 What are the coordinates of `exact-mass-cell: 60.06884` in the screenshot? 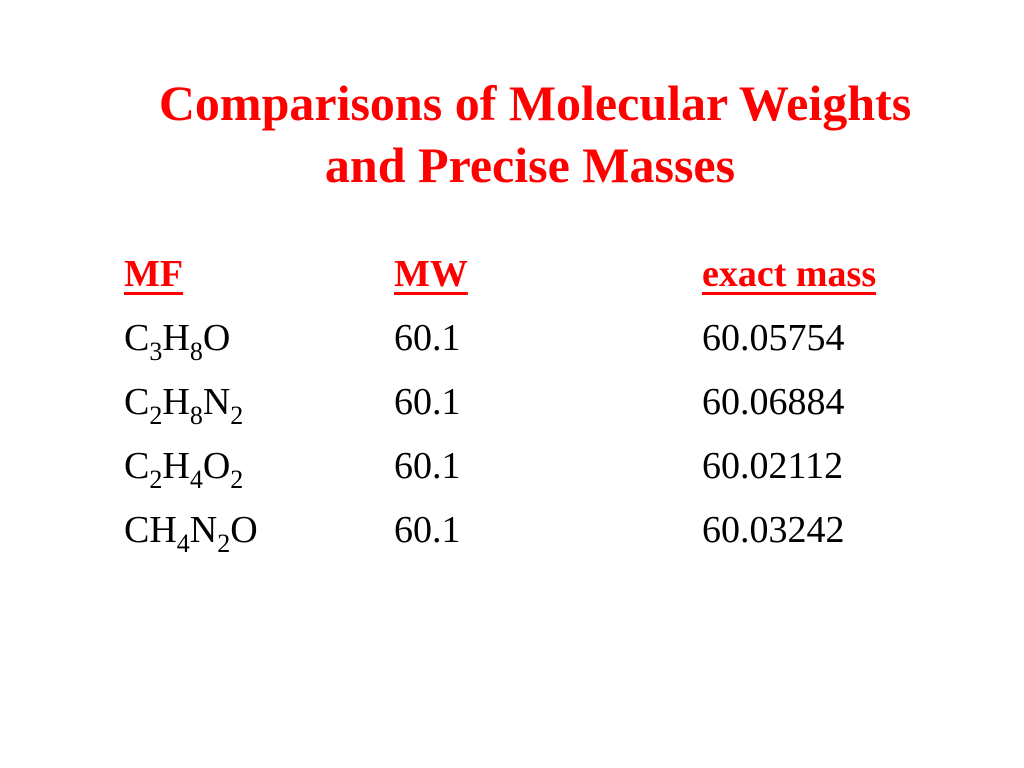 It's located at (773, 402).